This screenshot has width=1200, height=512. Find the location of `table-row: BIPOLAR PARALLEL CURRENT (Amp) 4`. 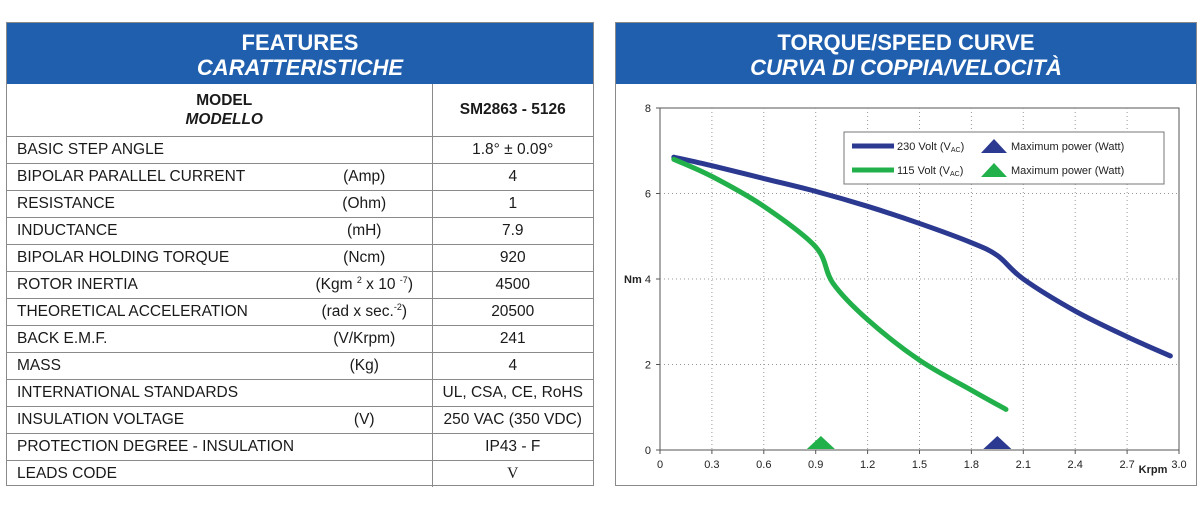

table-row: BIPOLAR PARALLEL CURRENT (Amp) 4 is located at coordinates (300, 177).